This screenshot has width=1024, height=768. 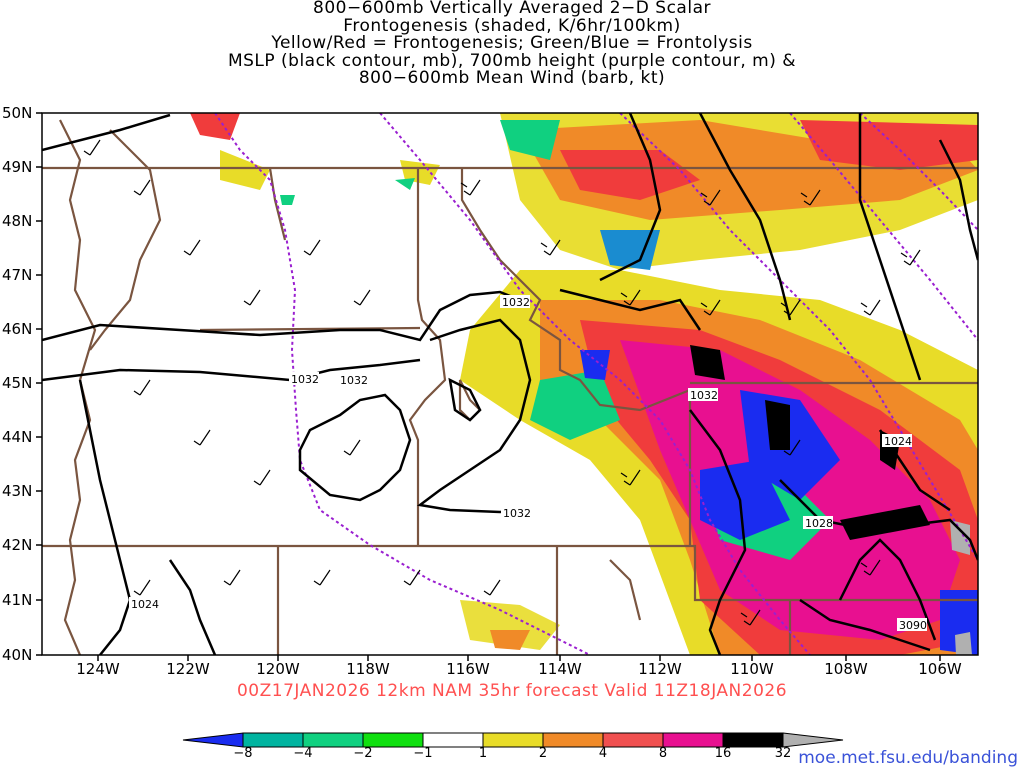 What do you see at coordinates (278, 669) in the screenshot?
I see `lon-label: 120W` at bounding box center [278, 669].